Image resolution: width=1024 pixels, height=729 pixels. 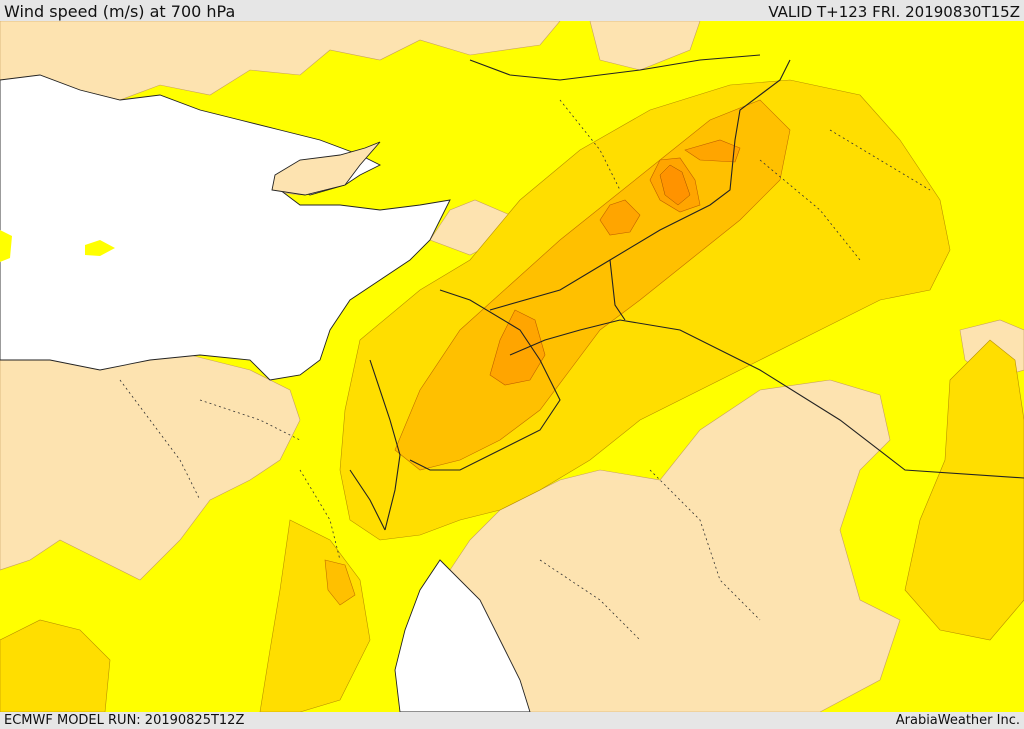 What do you see at coordinates (964, 490) in the screenshot?
I see `band2-east` at bounding box center [964, 490].